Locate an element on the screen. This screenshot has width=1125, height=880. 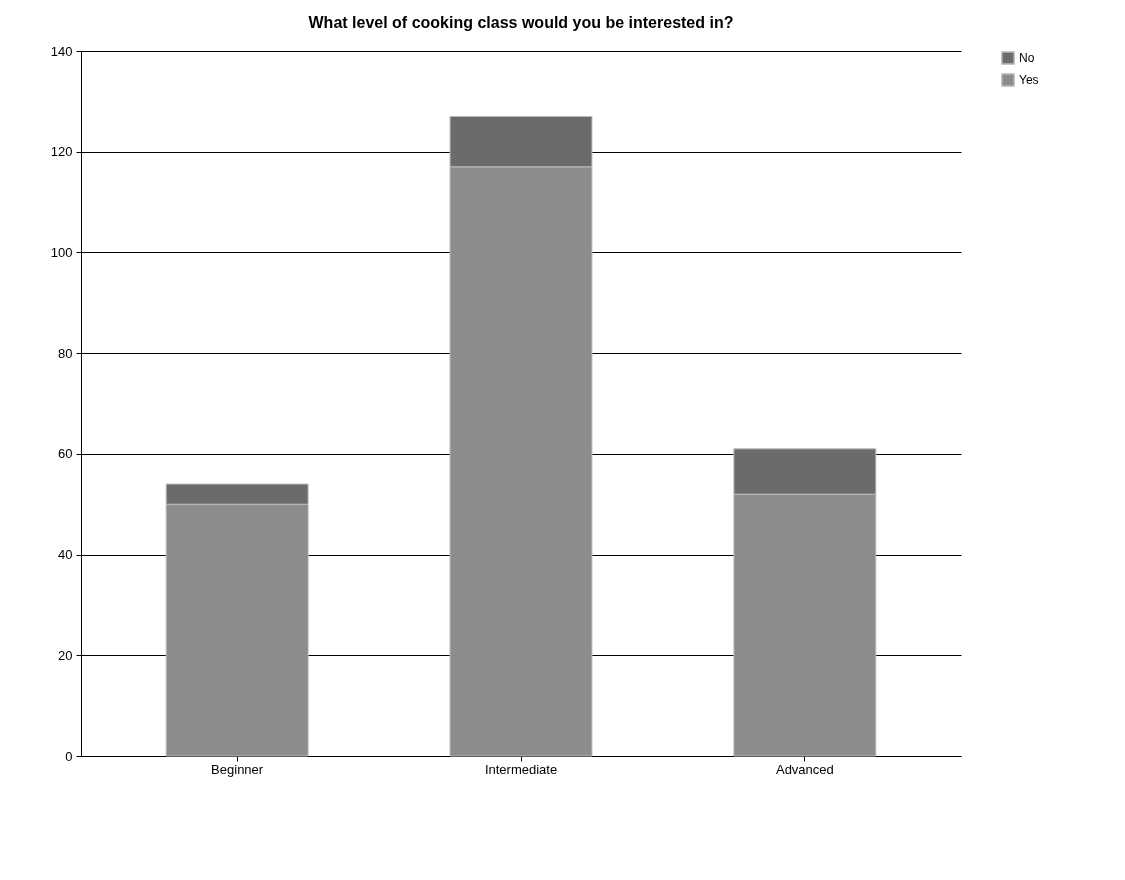
chart-title: What level of cooking class would you be interested in? is located at coordinates (521, 22).